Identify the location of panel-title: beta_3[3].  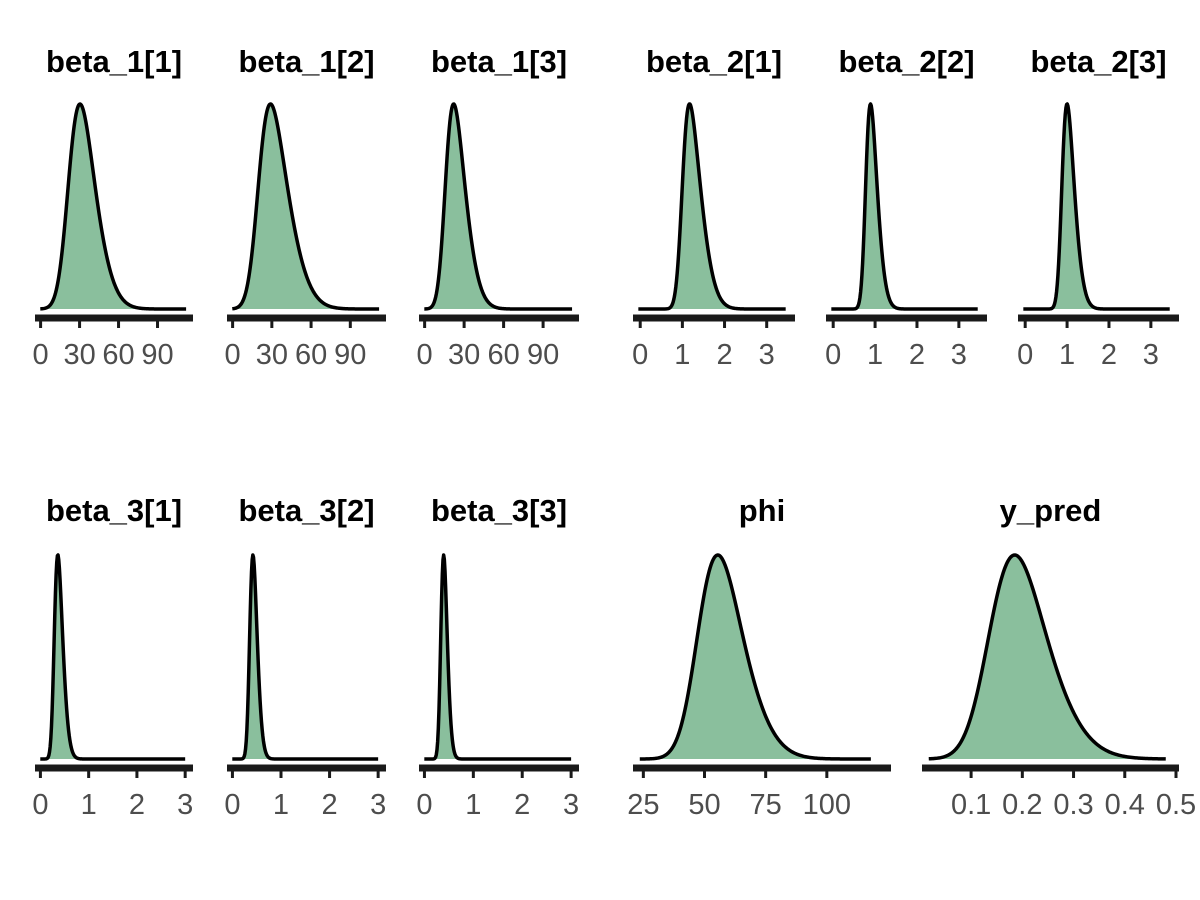
(499, 510).